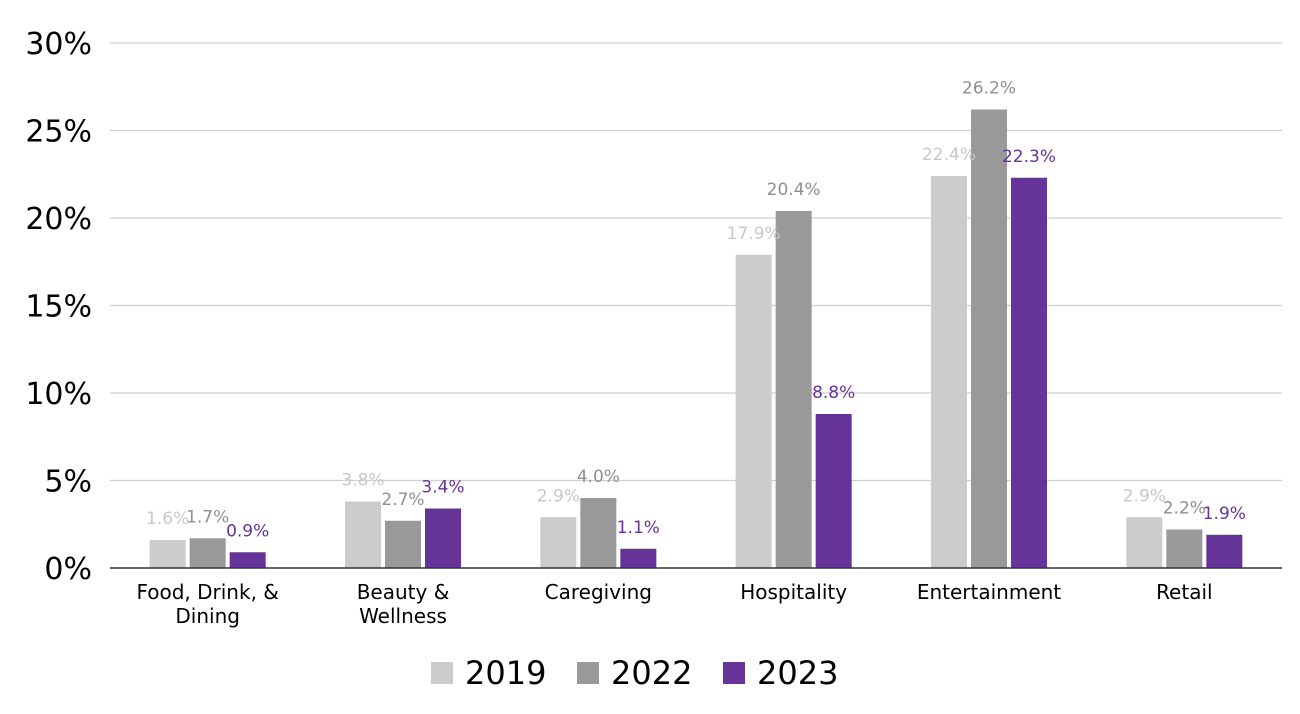  I want to click on x-tick-label: Retail, so click(1184, 592).